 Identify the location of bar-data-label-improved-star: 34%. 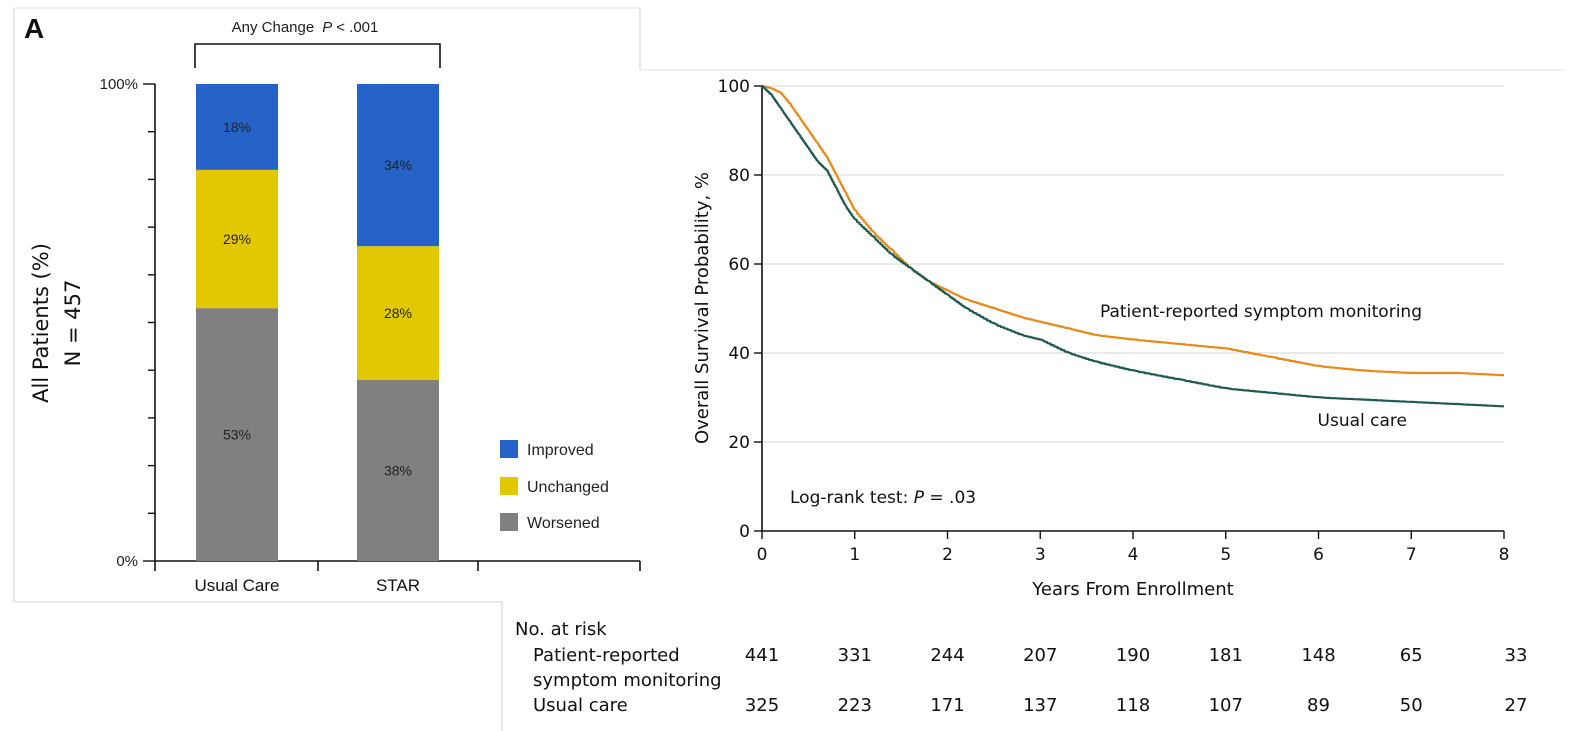
(398, 165).